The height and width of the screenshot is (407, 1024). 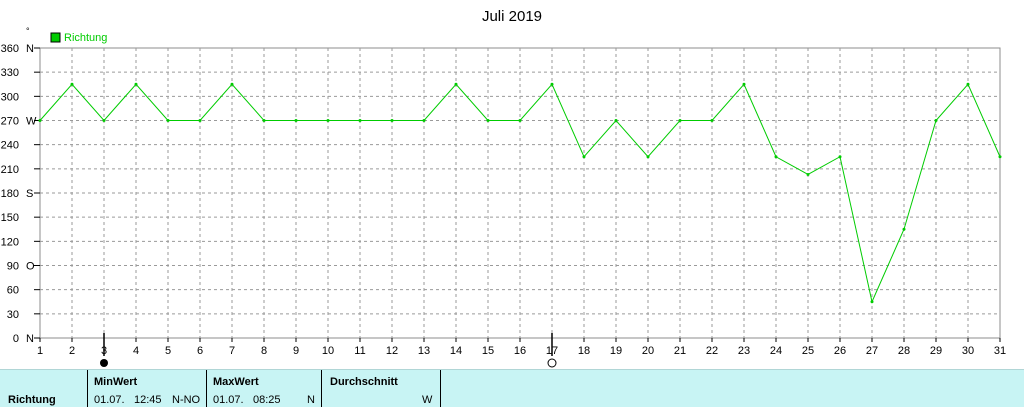 What do you see at coordinates (808, 351) in the screenshot?
I see `x-tick-label: 25` at bounding box center [808, 351].